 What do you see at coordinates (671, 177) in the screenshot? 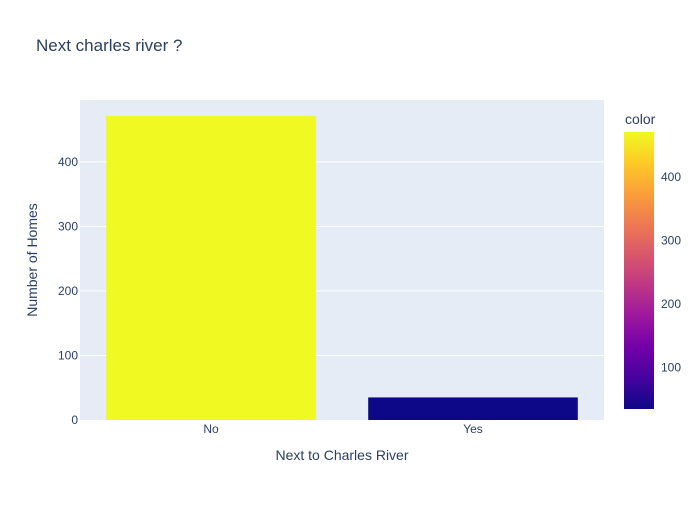
I see `colorbar-tick-label: 400` at bounding box center [671, 177].